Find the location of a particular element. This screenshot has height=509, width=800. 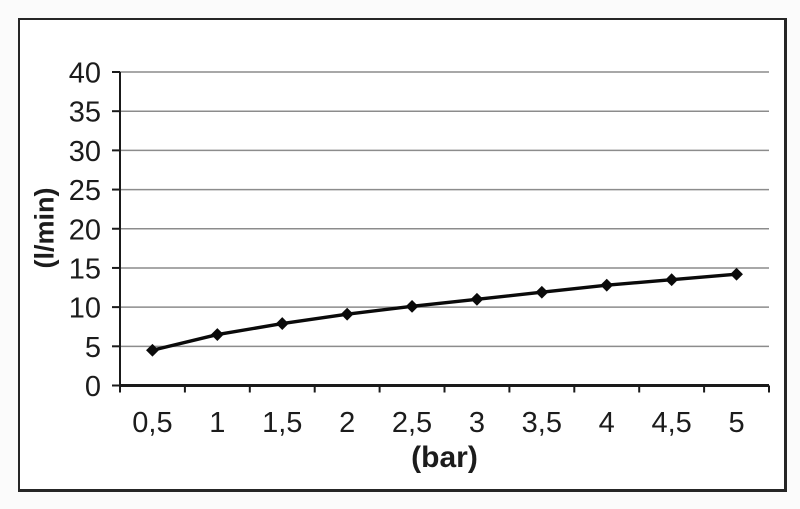

y-tick-label: 15 is located at coordinates (85, 269).